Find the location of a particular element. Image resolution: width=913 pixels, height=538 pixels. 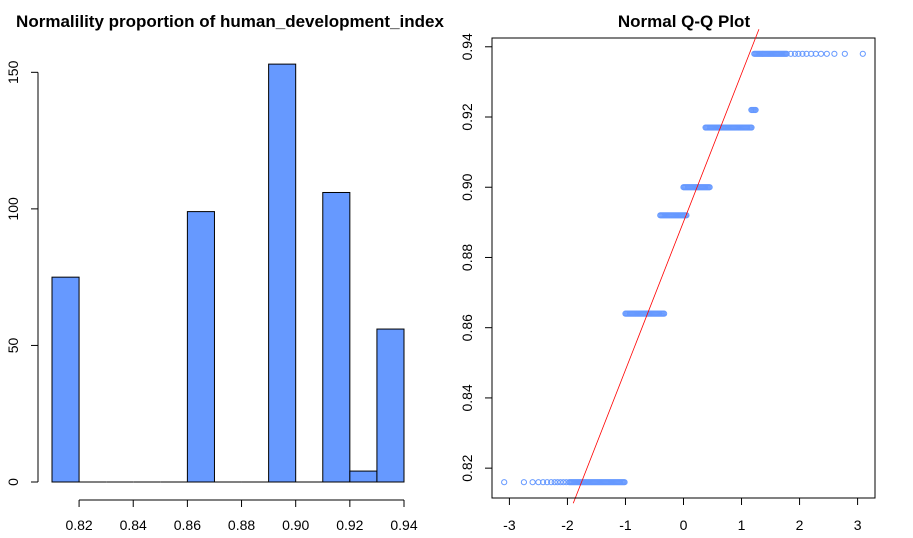

qq-plot-title: Normal Q-Q Plot is located at coordinates (684, 21).